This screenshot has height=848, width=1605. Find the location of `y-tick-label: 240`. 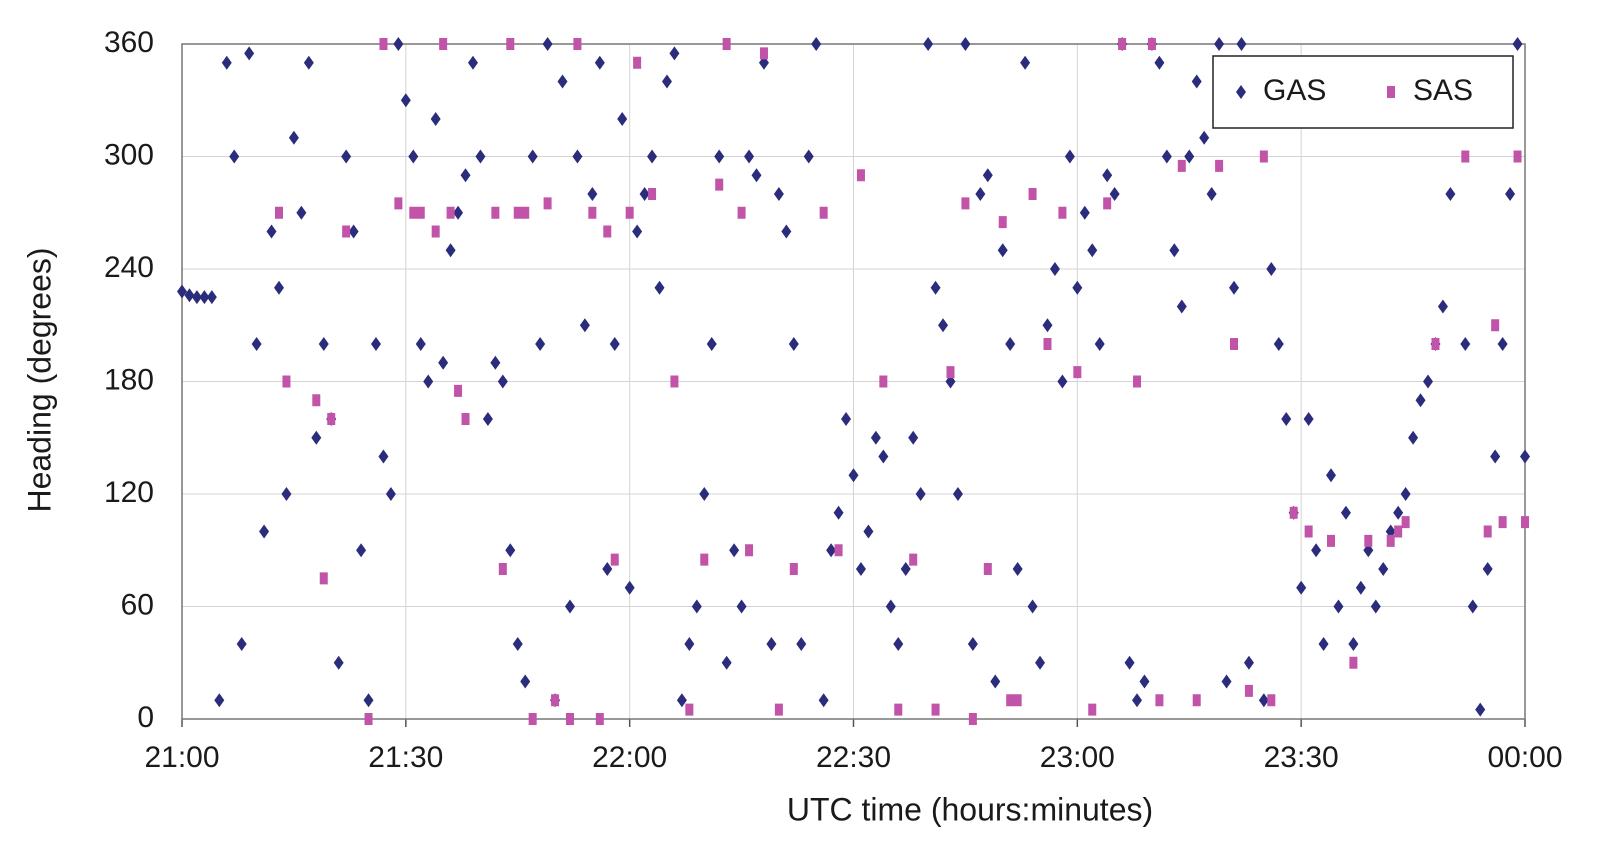

y-tick-label: 240 is located at coordinates (129, 267).